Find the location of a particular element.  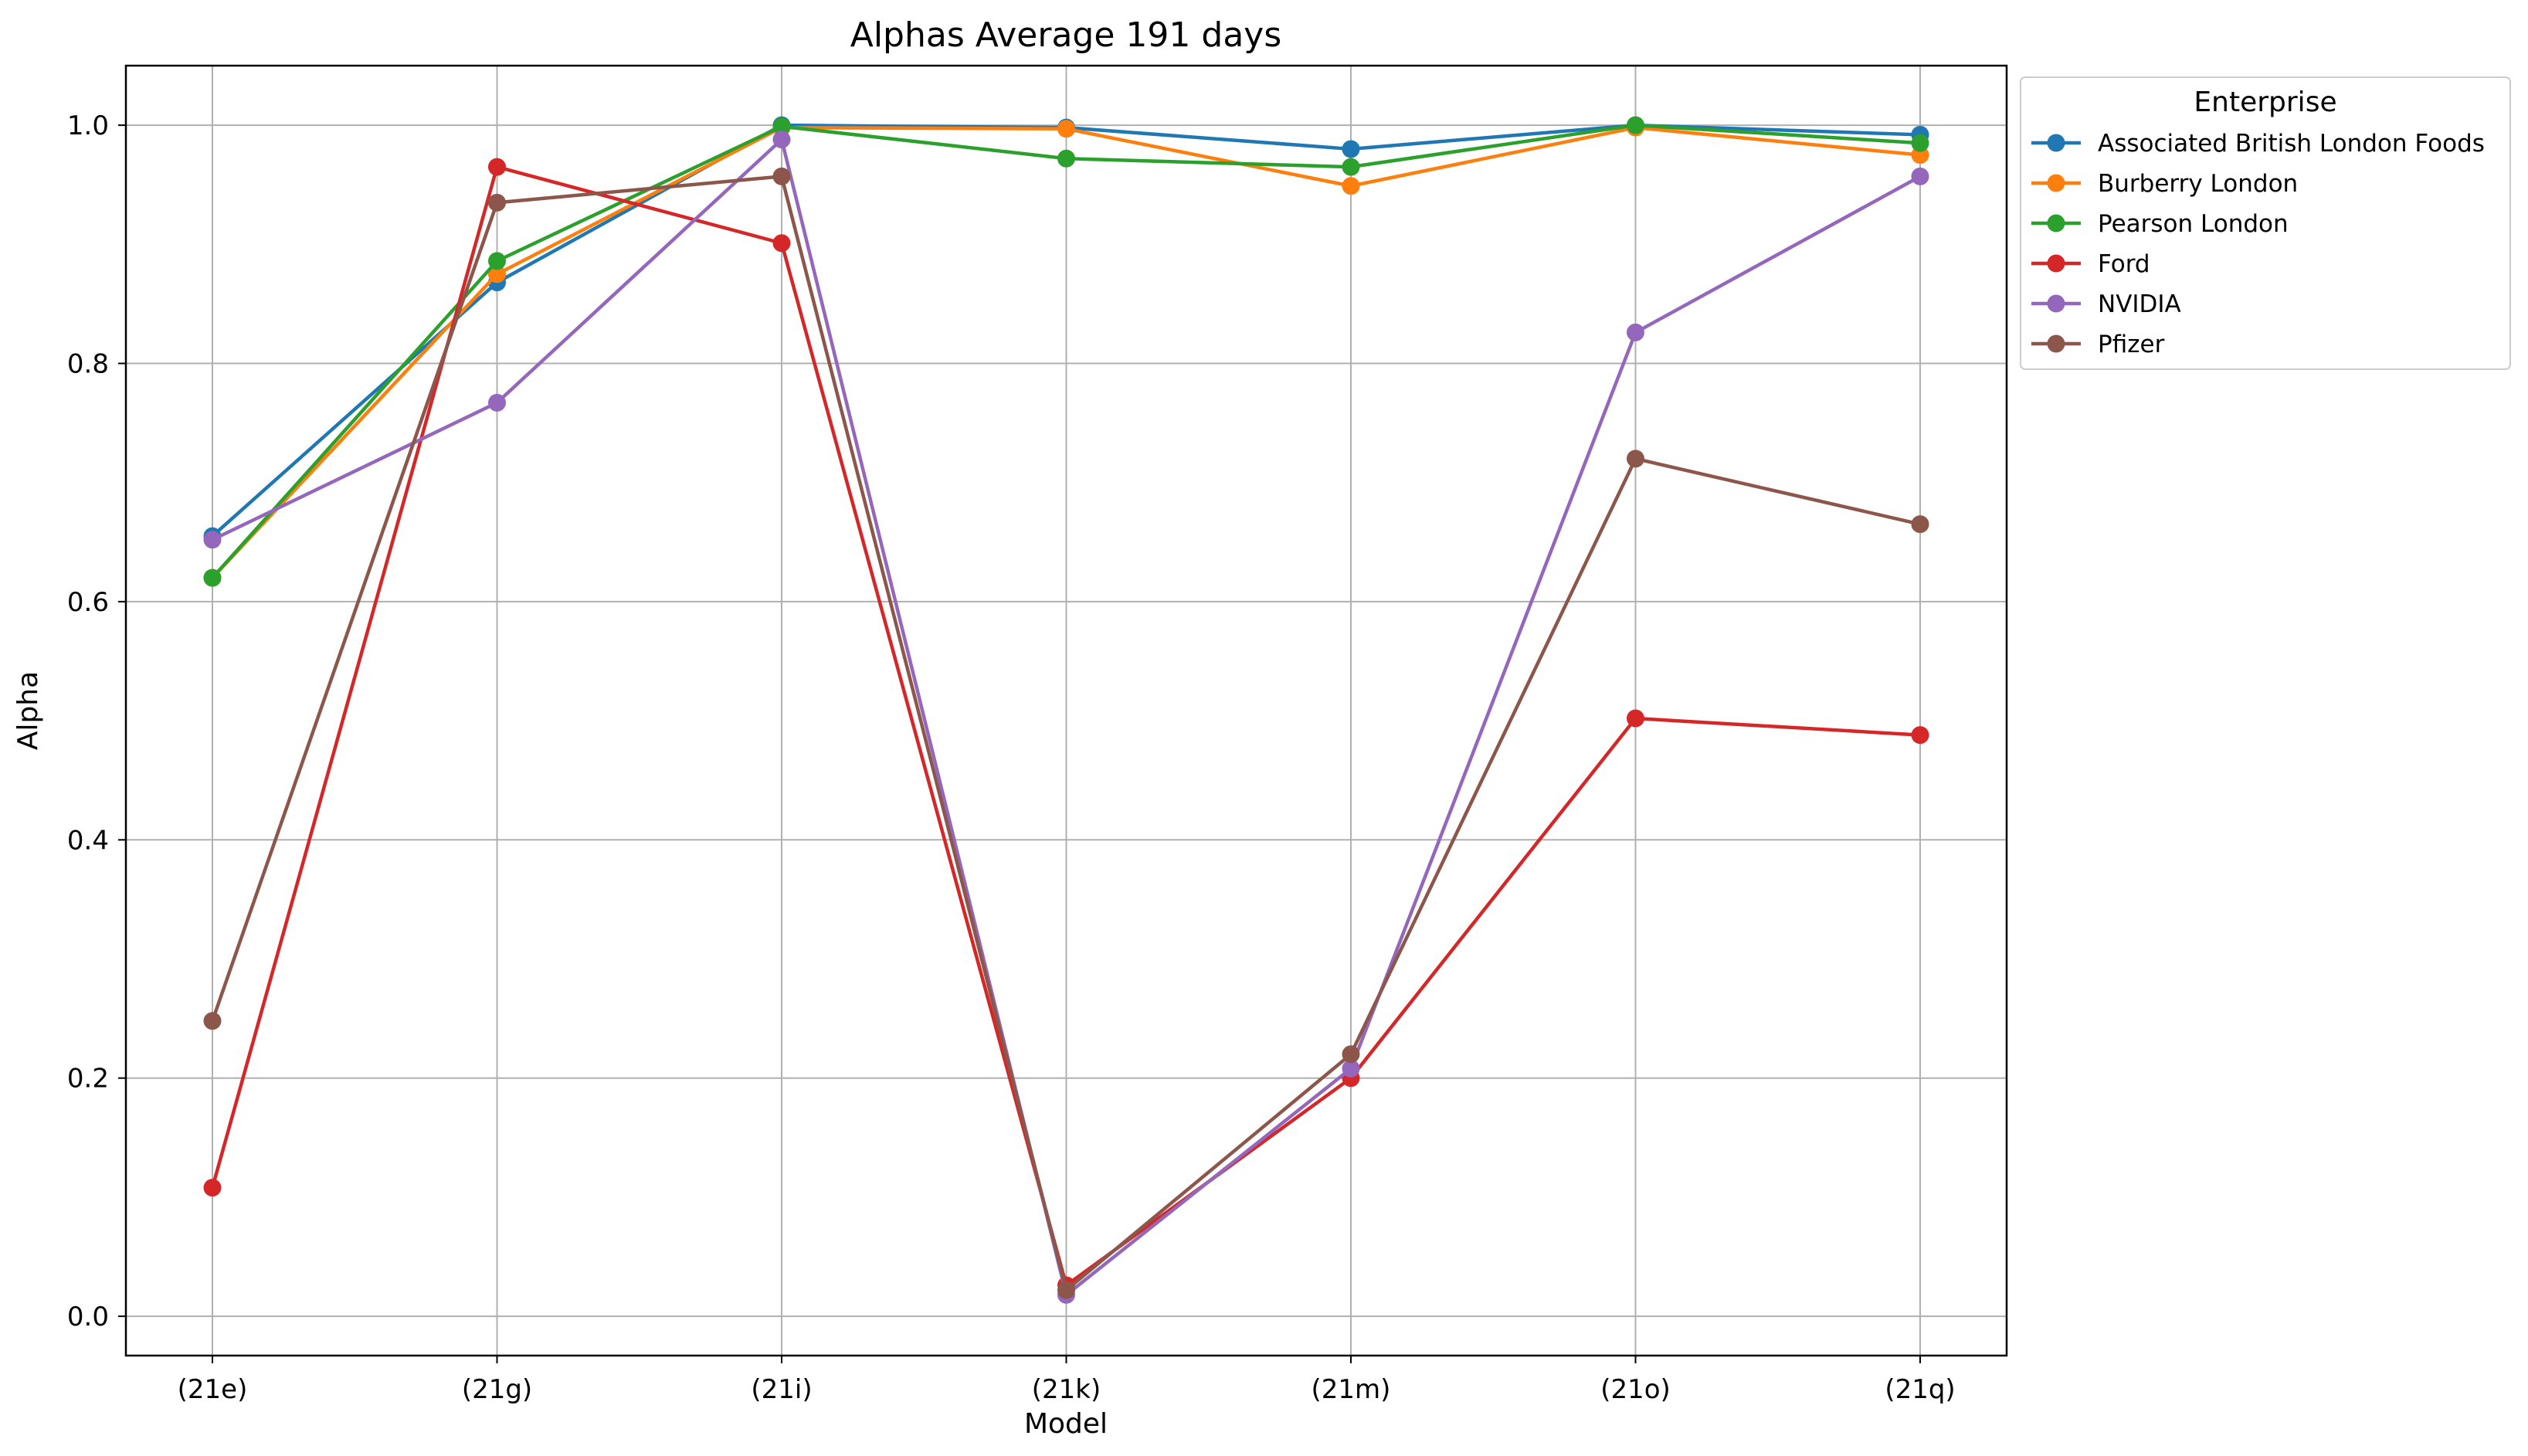

y-tick-label: 0.8 is located at coordinates (88, 364).